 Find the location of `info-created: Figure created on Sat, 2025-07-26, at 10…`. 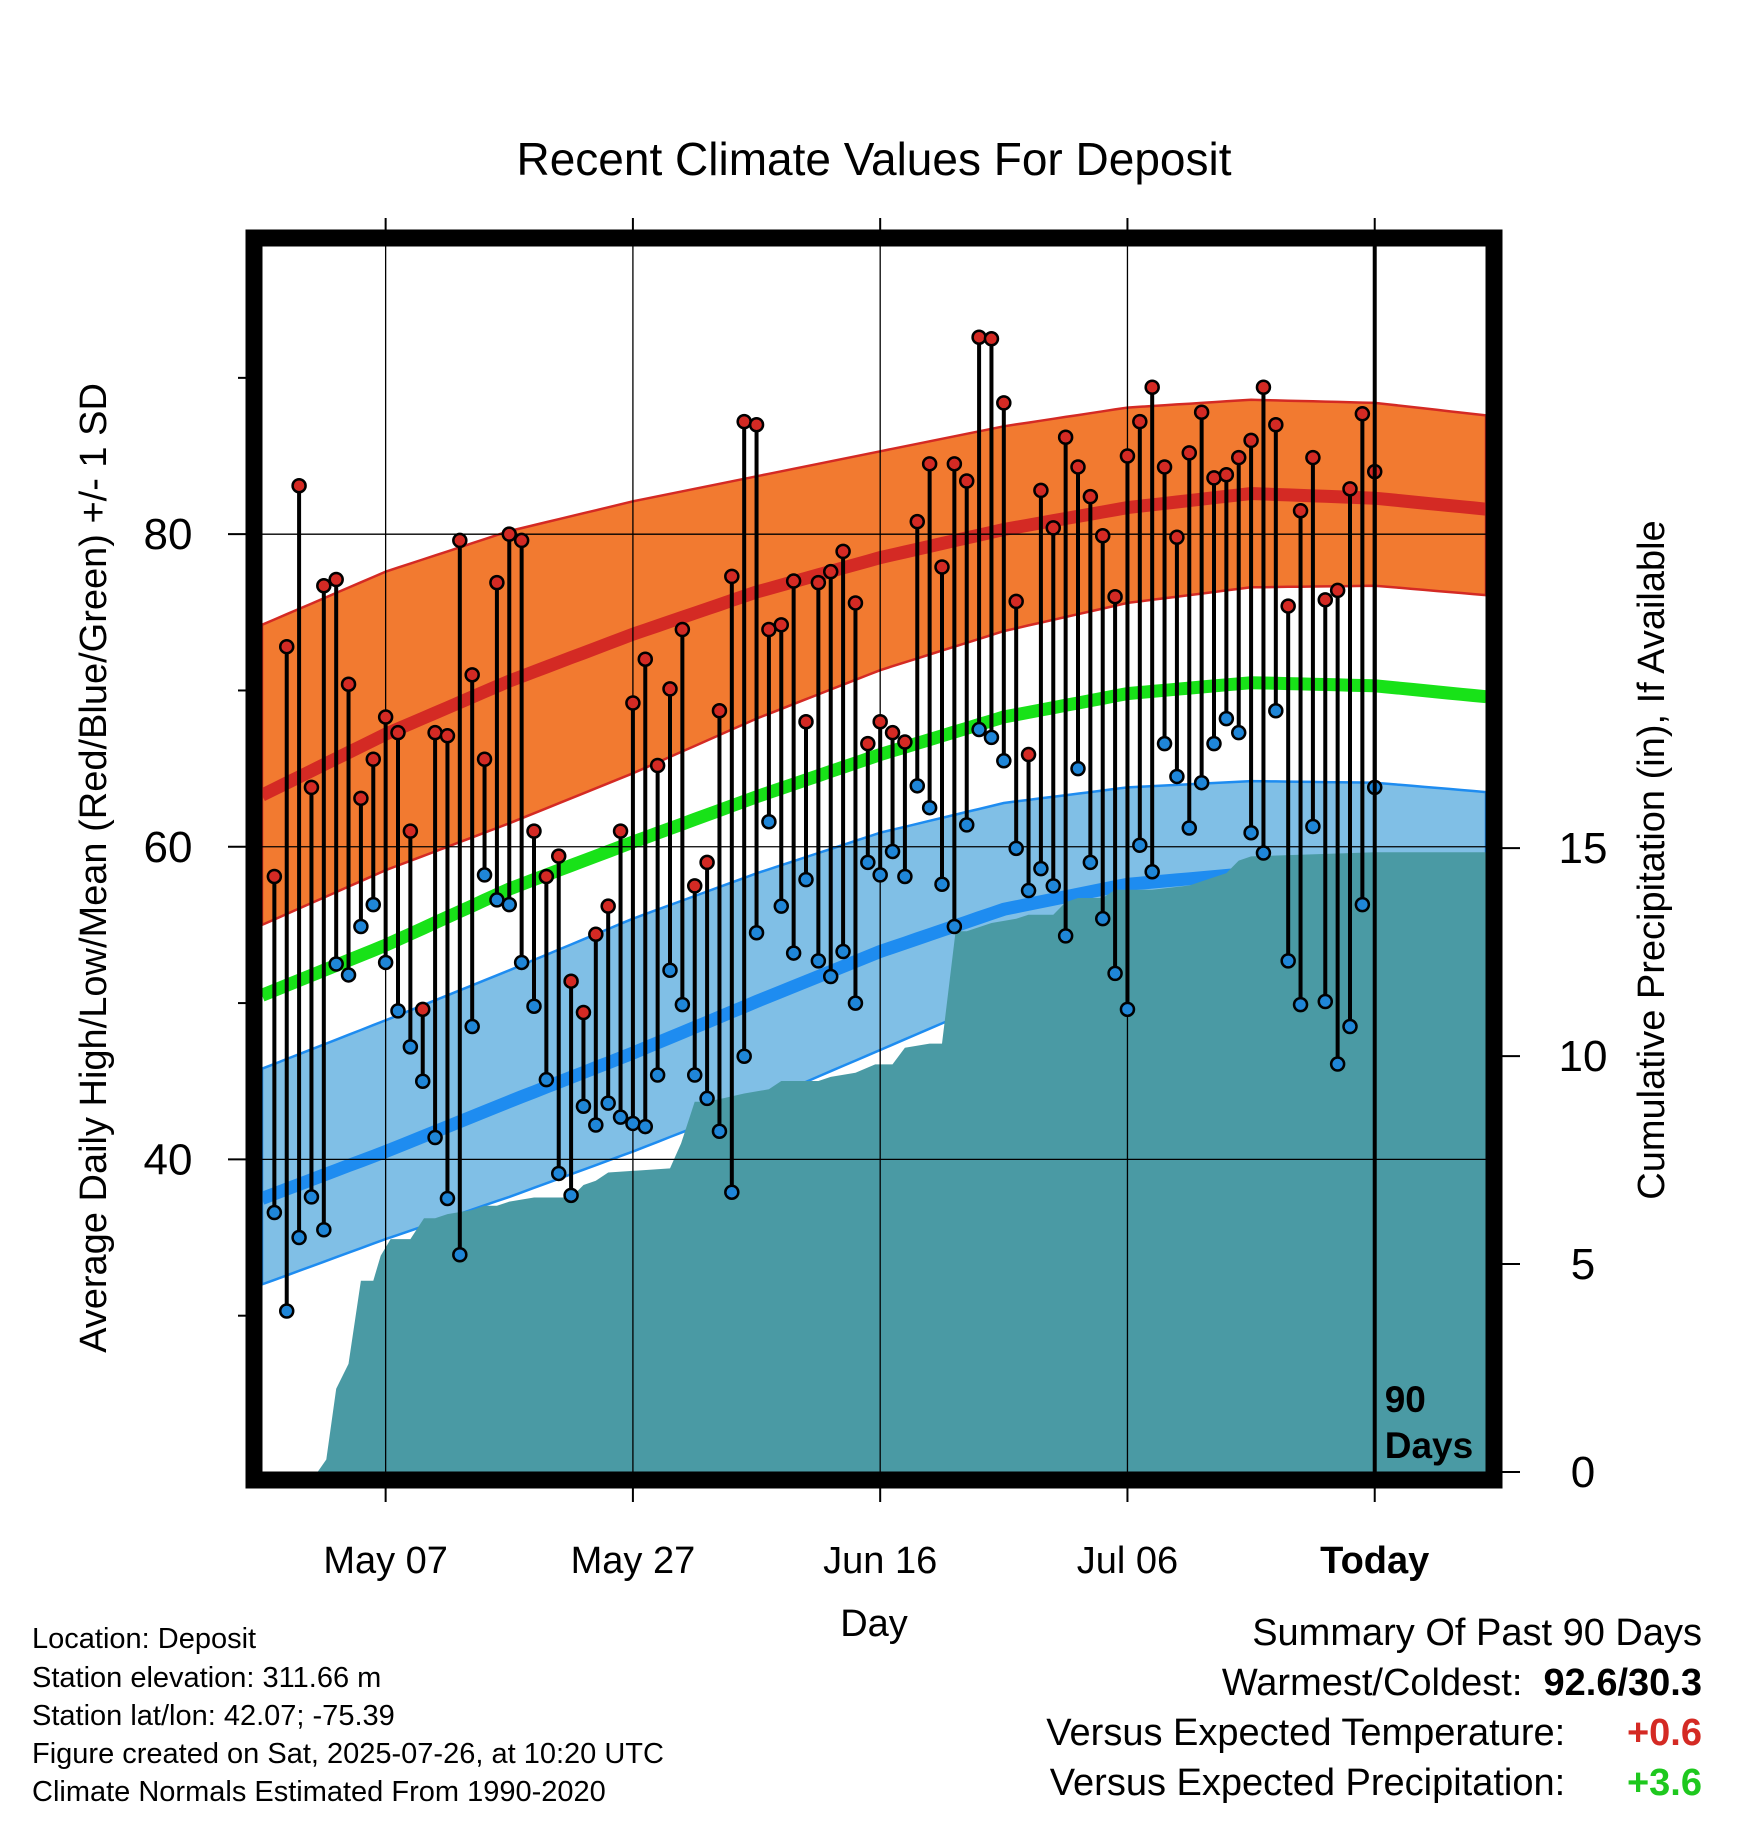

info-created: Figure created on Sat, 2025-07-26, at 10… is located at coordinates (348, 1754).